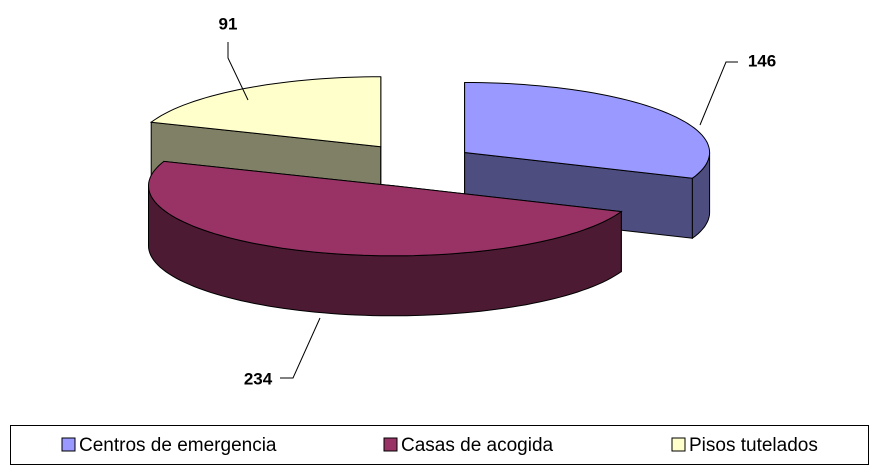  What do you see at coordinates (753, 445) in the screenshot?
I see `legend-label: Pisos tutelados` at bounding box center [753, 445].